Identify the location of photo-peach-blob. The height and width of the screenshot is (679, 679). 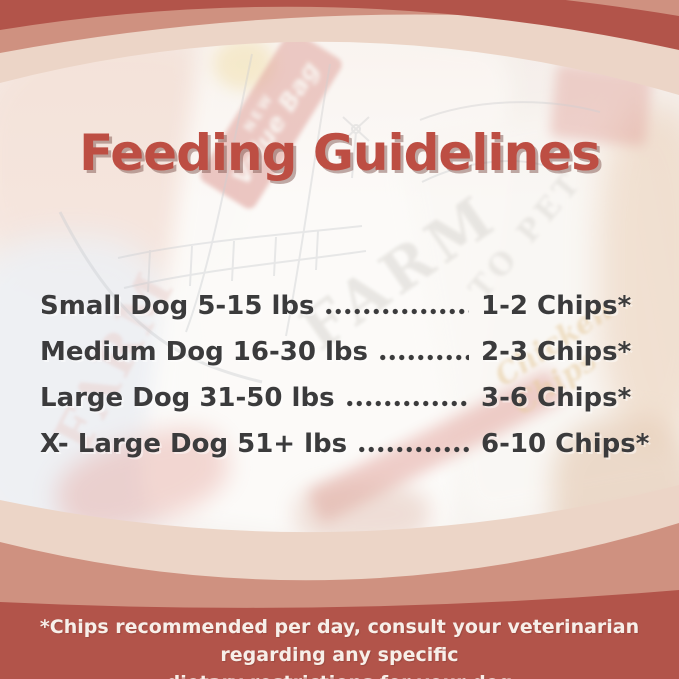
(638, 272).